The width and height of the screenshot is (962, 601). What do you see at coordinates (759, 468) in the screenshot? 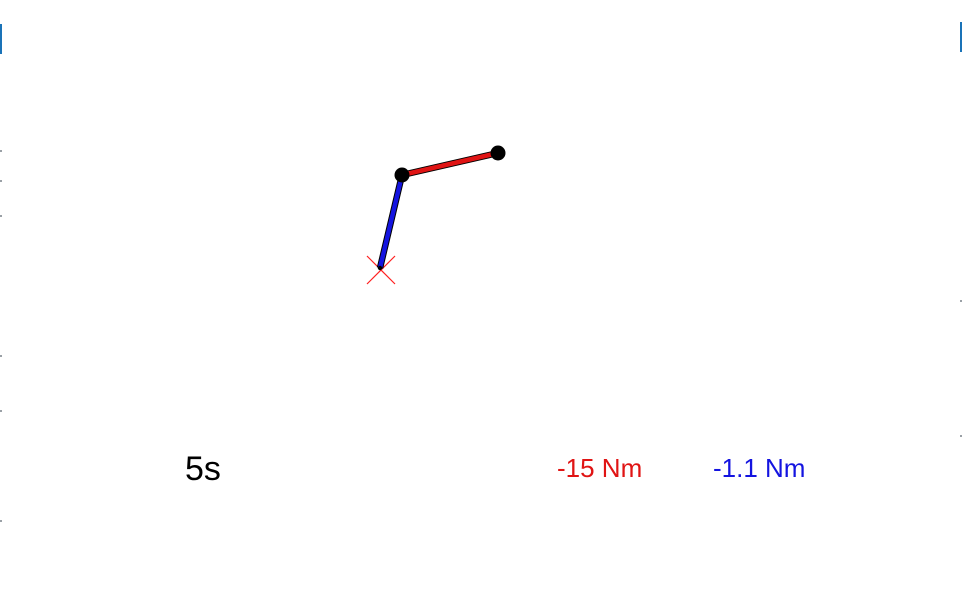
I see `link-1-torque-readout: -1.1 Nm` at bounding box center [759, 468].